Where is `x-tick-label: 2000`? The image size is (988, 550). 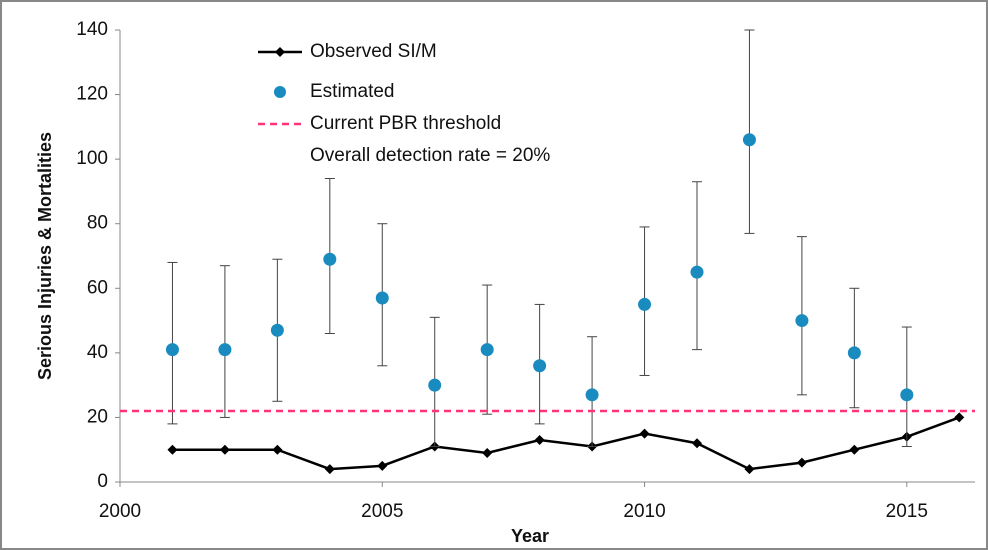
x-tick-label: 2000 is located at coordinates (120, 511).